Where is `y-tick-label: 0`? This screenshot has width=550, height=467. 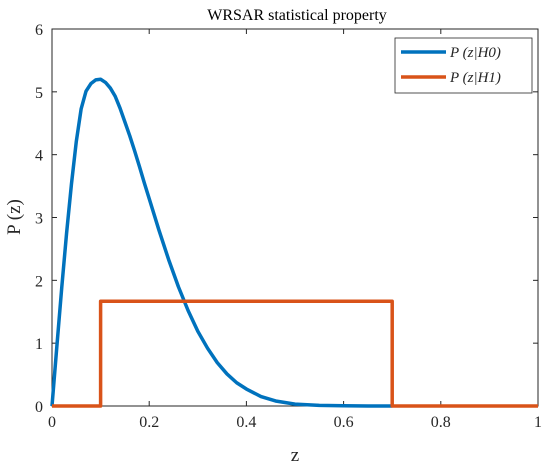 y-tick-label: 0 is located at coordinates (39, 407).